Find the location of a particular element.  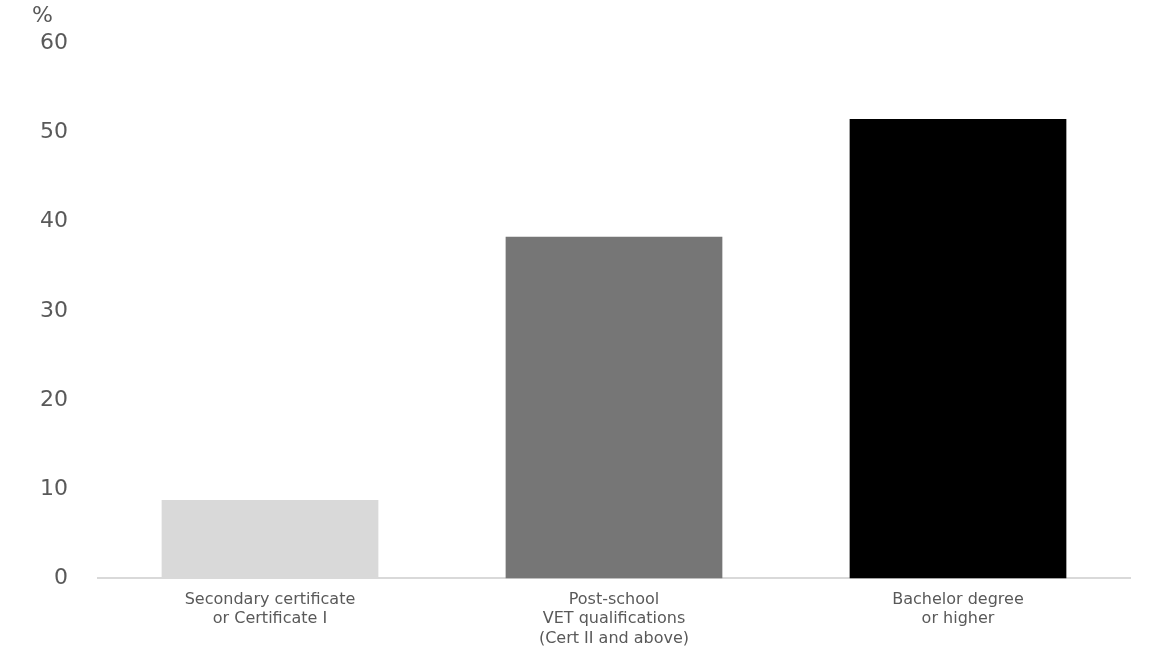

y-tick-label: 20 is located at coordinates (53, 398).